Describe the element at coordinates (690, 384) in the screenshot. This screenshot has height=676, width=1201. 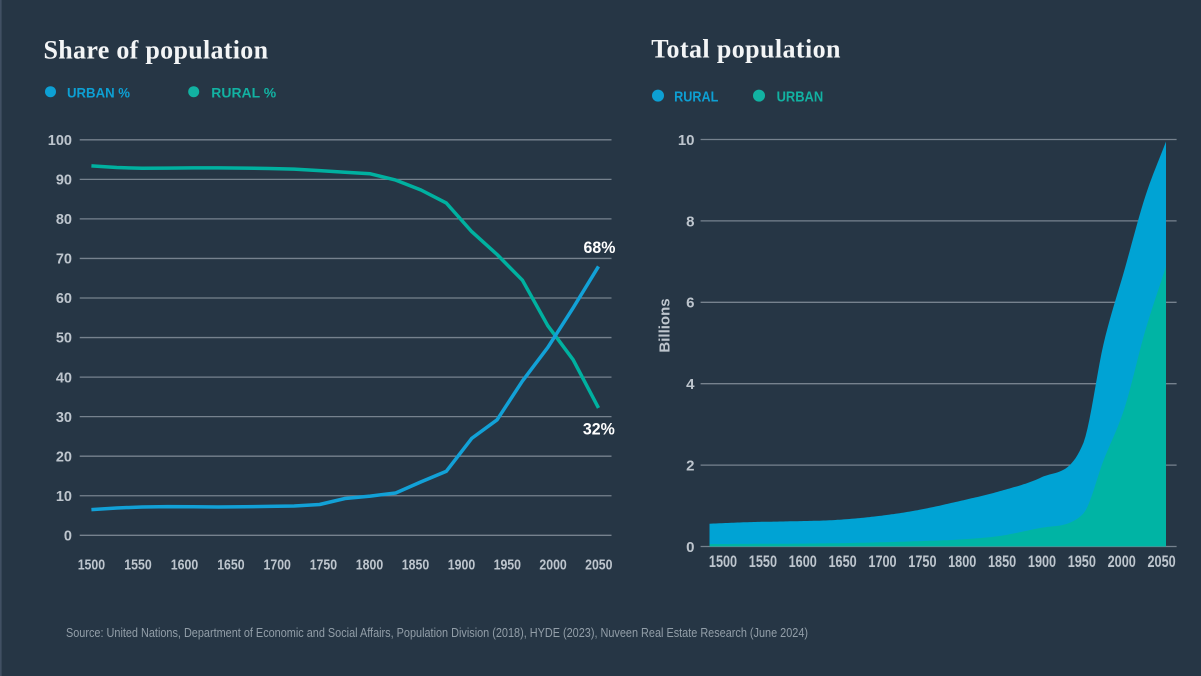
I see `svg-text: 4` at that location.